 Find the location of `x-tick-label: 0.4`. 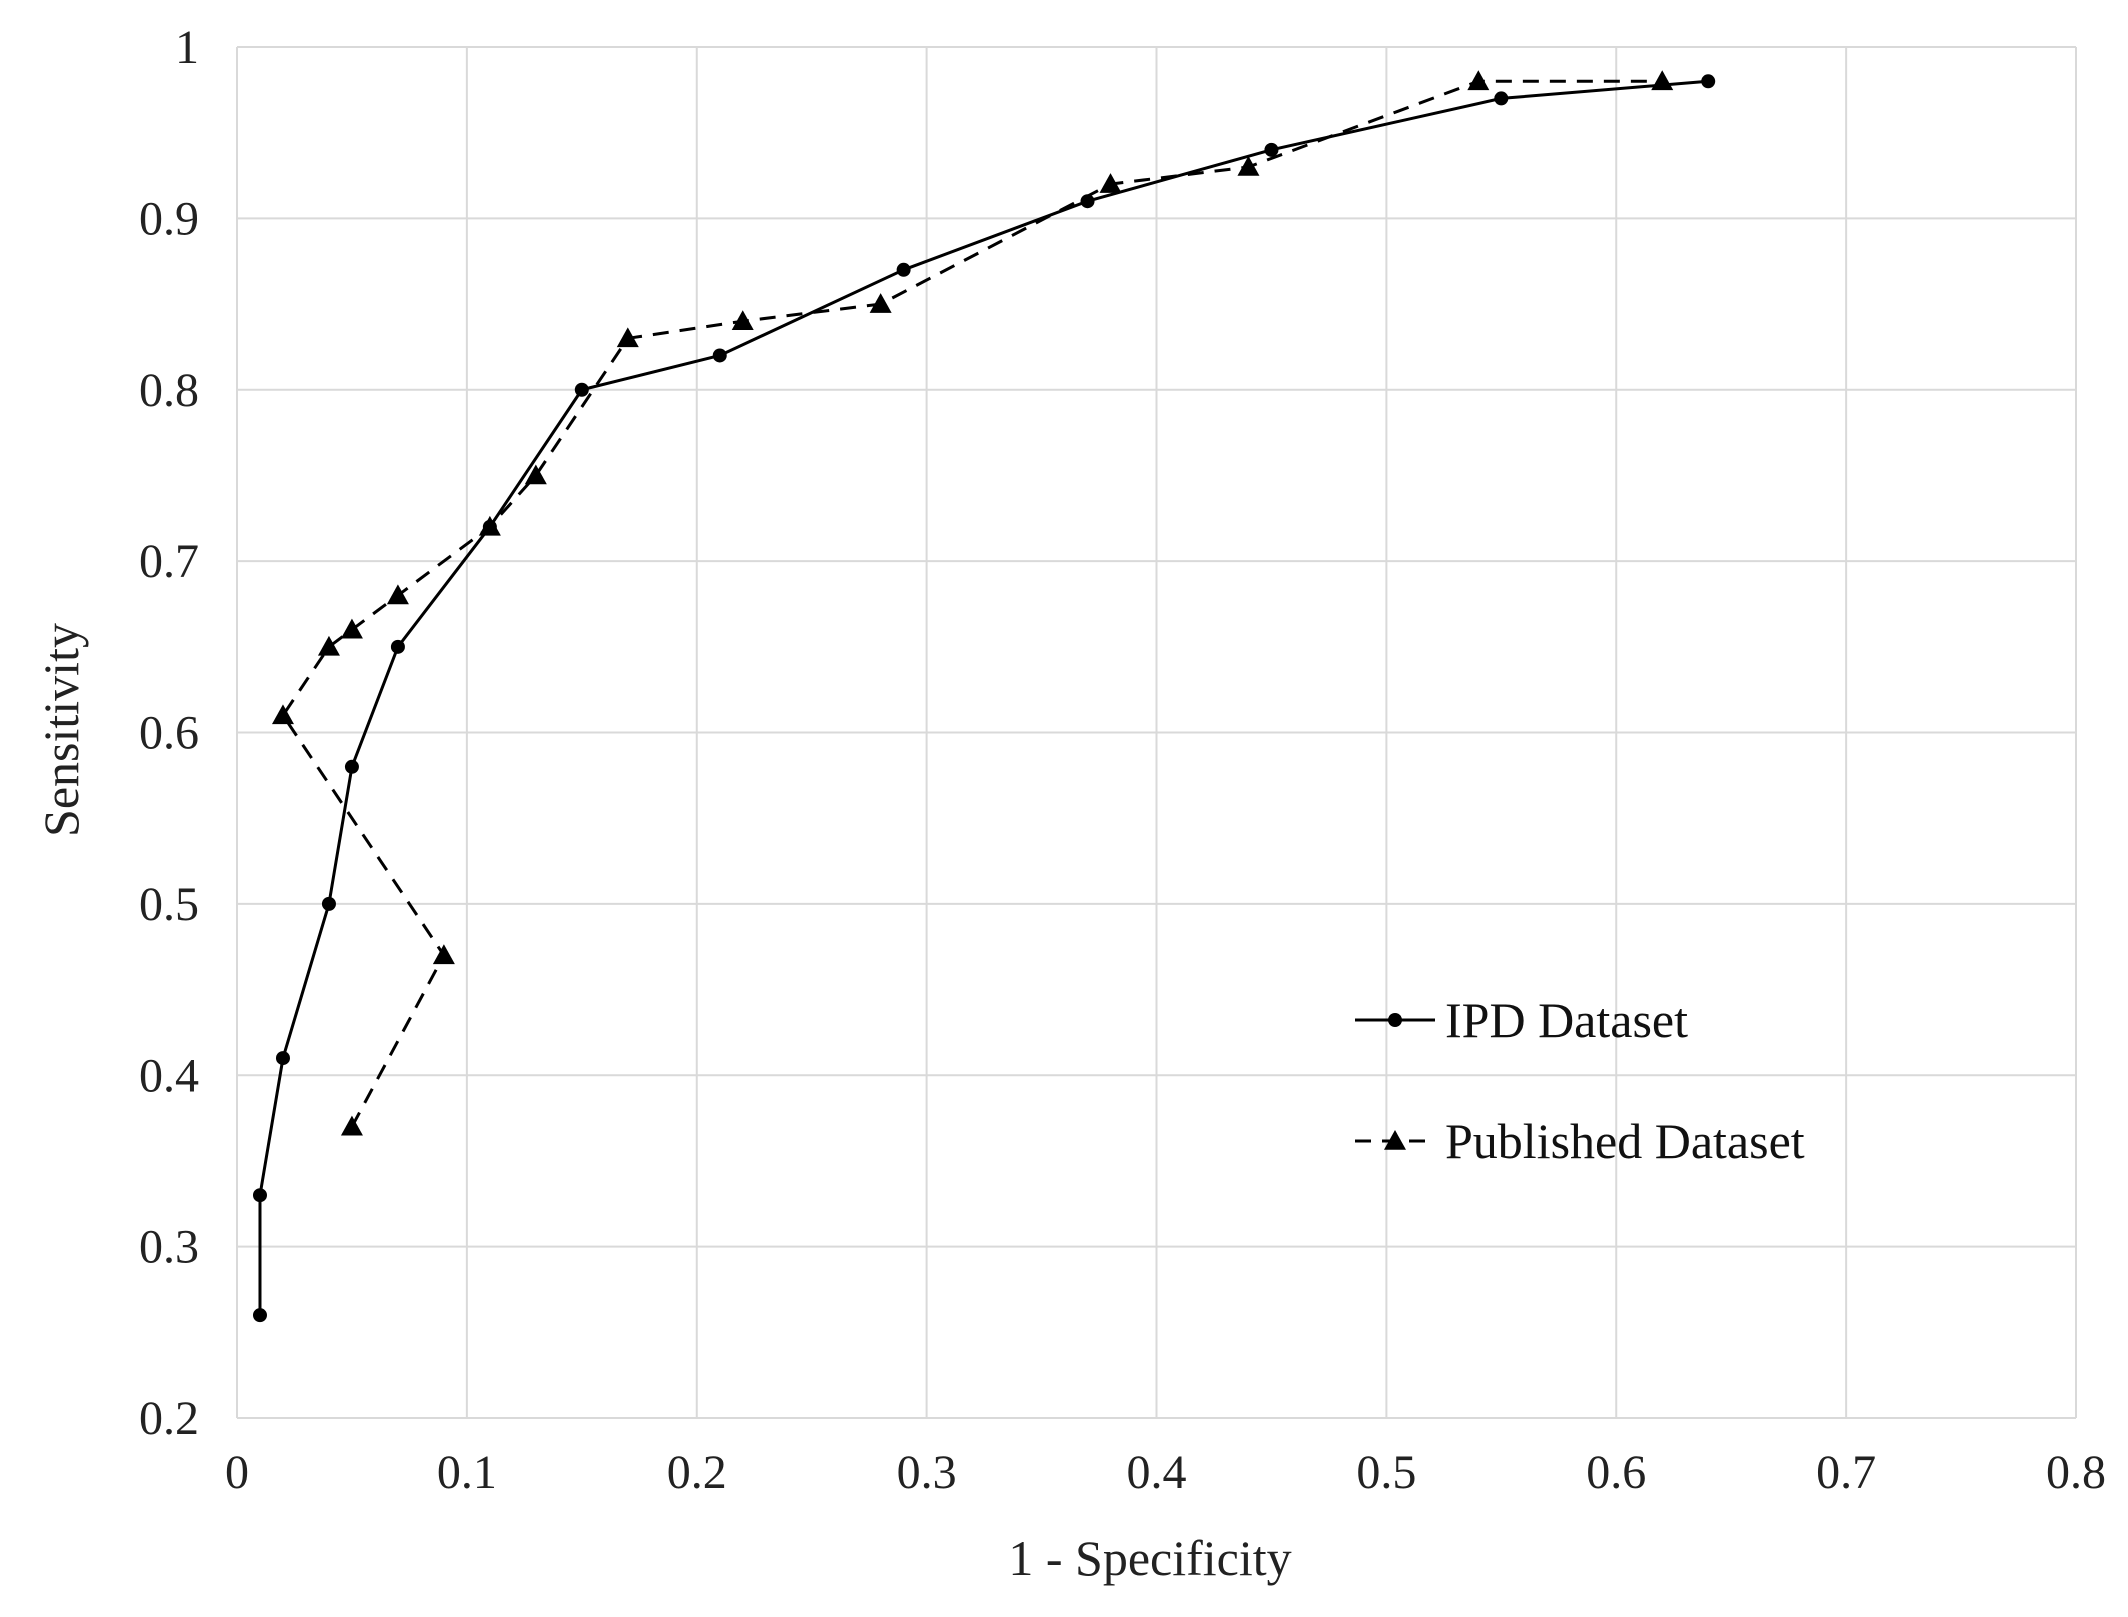

x-tick-label: 0.4 is located at coordinates (1157, 1472).